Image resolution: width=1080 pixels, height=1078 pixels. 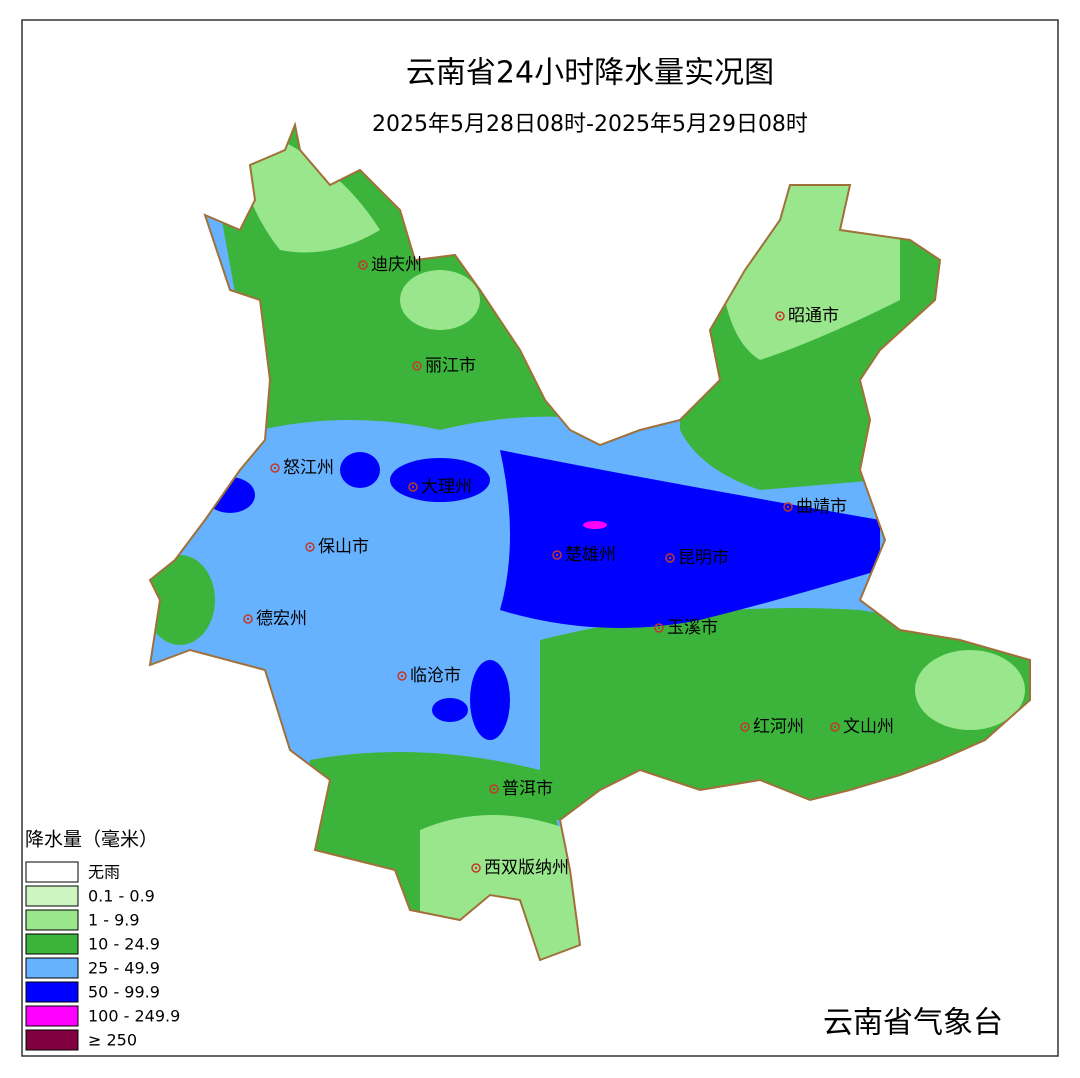 What do you see at coordinates (91, 840) in the screenshot?
I see `legend-title: 降水量（毫米）` at bounding box center [91, 840].